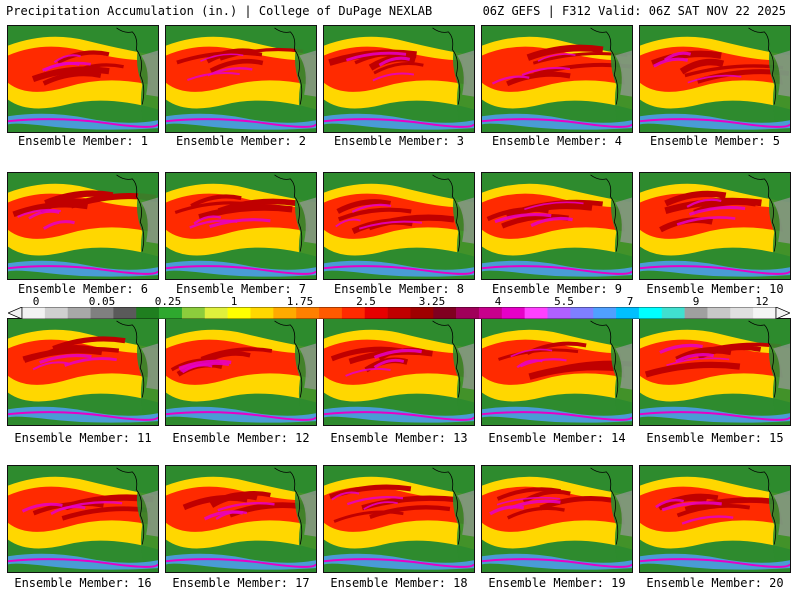 Image resolution: width=800 pixels, height=600 pixels. Describe the element at coordinates (399, 141) in the screenshot. I see `member-caption-3: Ensemble Member: 3` at that location.